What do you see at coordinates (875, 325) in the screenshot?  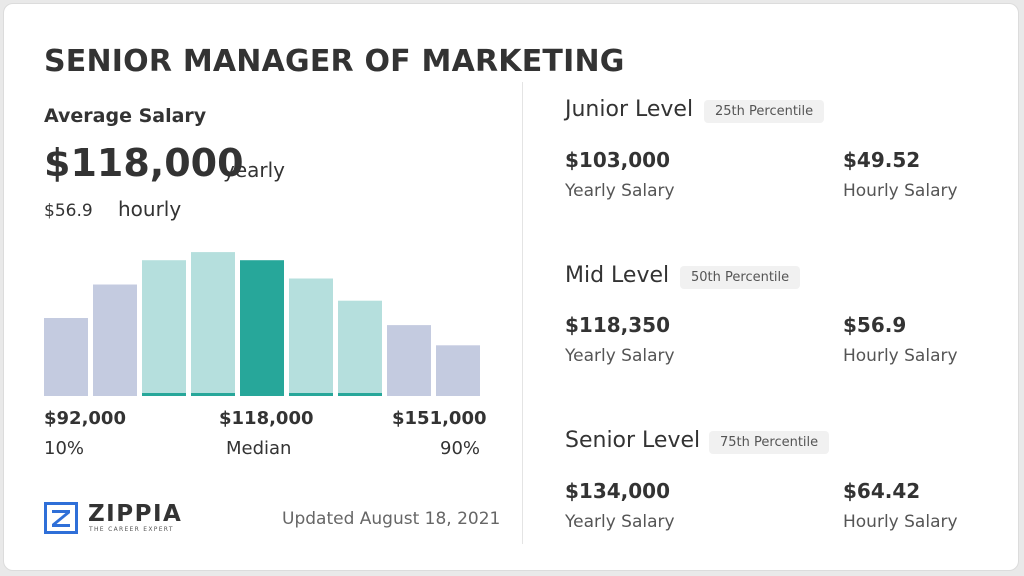 I see `mid-hourly-value: $56.9` at bounding box center [875, 325].